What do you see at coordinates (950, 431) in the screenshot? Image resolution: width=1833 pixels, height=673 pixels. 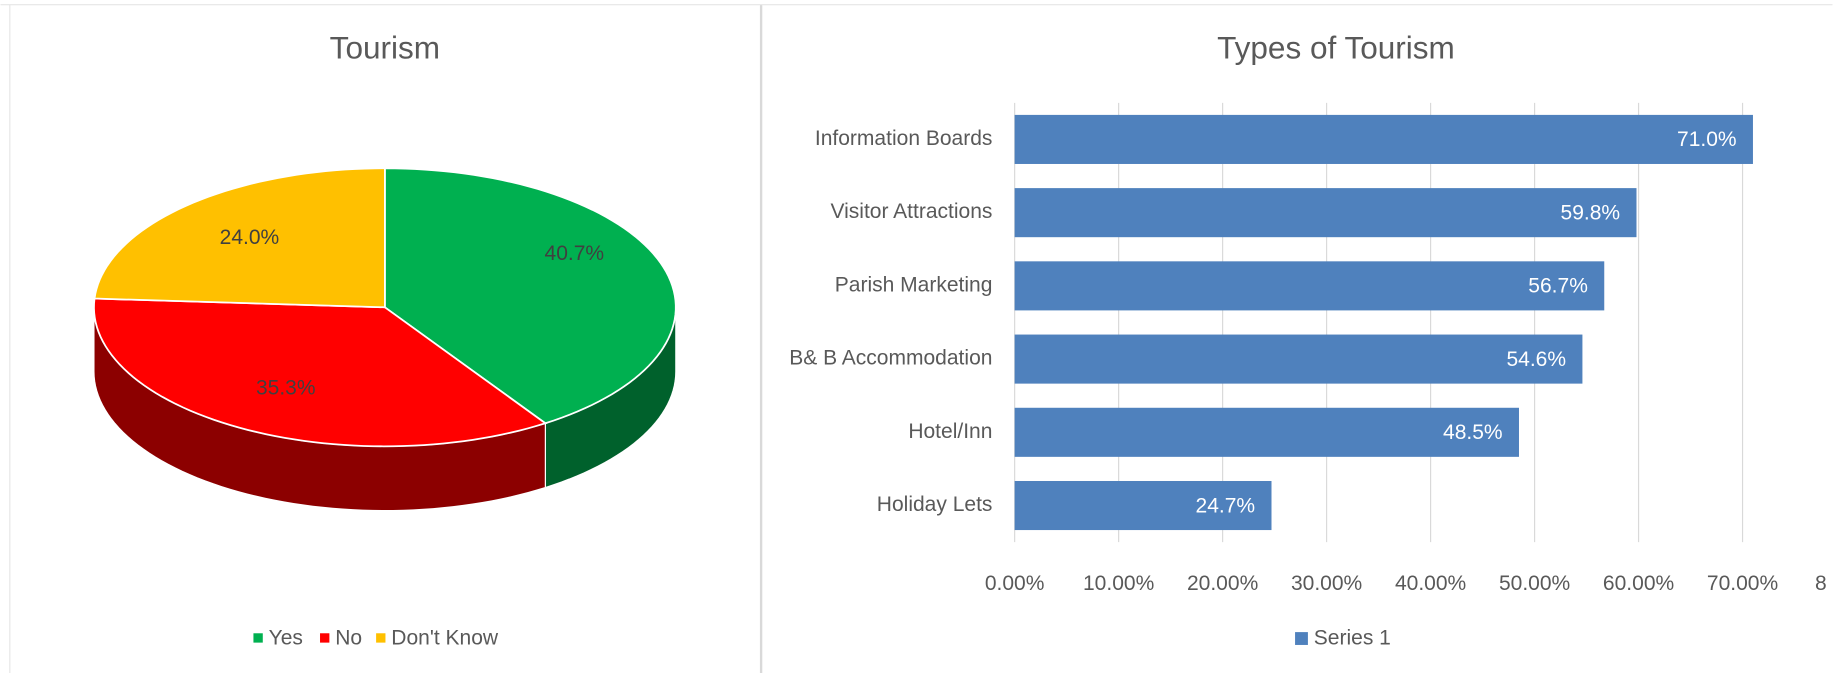 I see `y-tick-label: Hotel/Inn` at bounding box center [950, 431].